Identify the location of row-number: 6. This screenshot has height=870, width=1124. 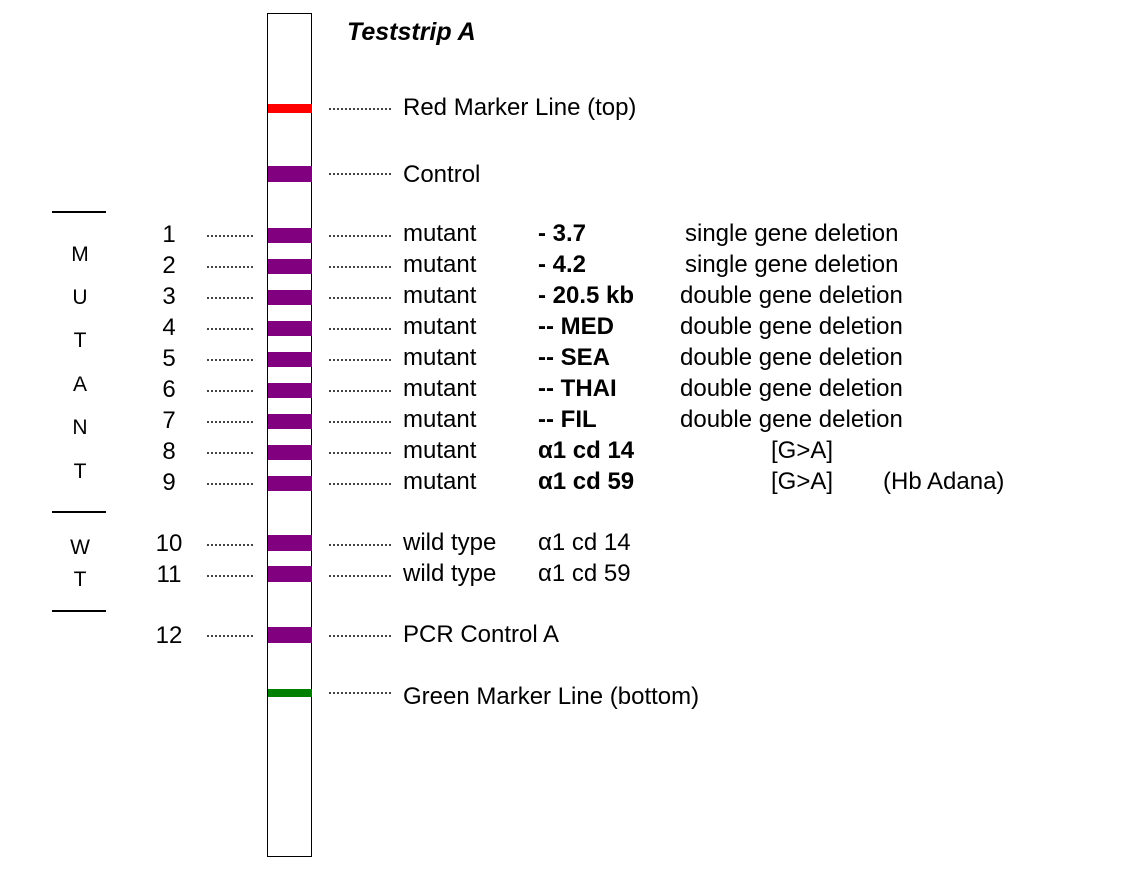
(169, 389).